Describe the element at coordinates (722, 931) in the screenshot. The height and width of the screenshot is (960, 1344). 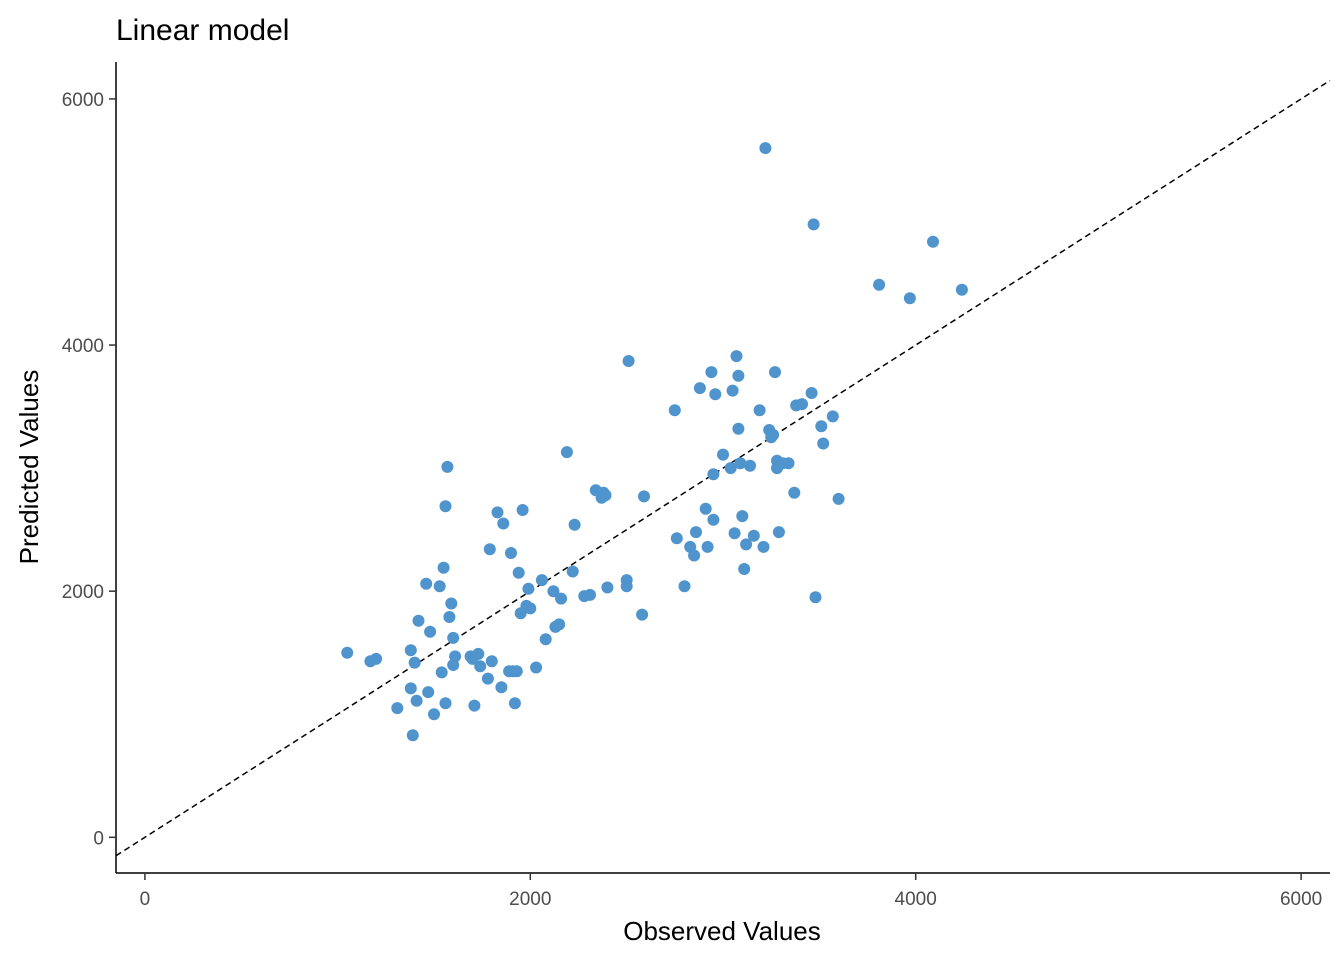
I see `x-axis-title: Observed Values` at that location.